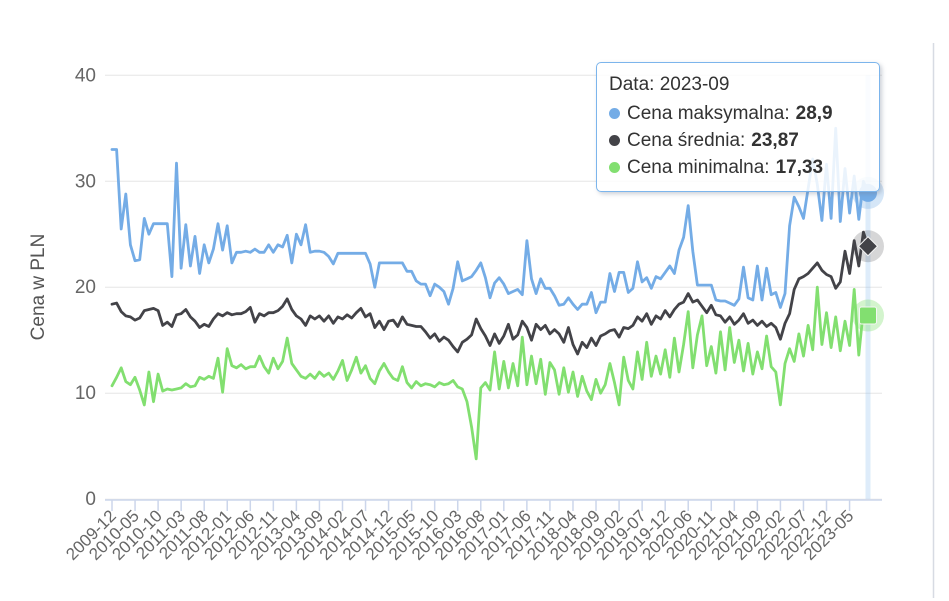  Describe the element at coordinates (85, 75) in the screenshot. I see `y-tick-label: 40` at that location.